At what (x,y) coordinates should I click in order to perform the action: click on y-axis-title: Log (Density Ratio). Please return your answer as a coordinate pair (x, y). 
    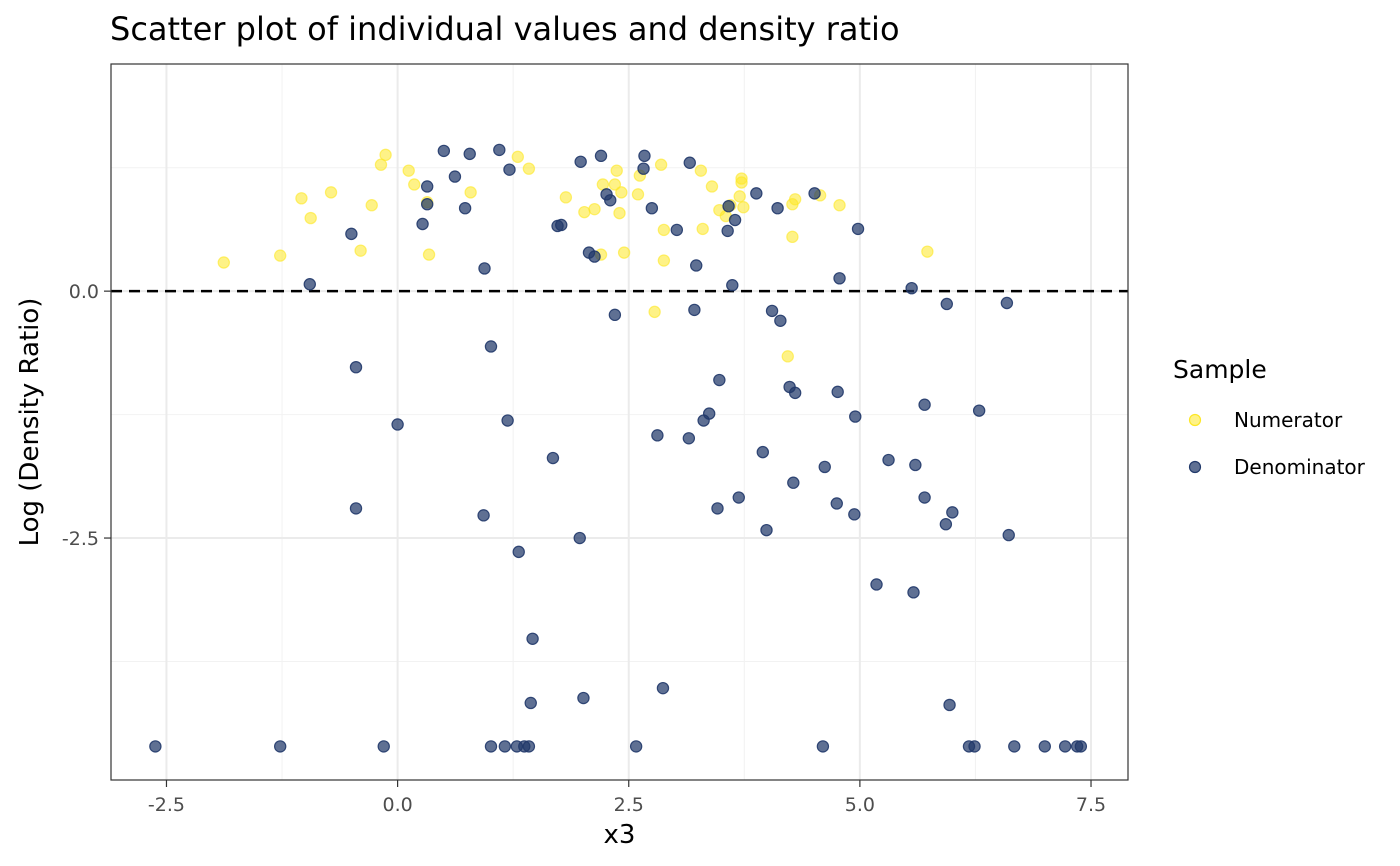
    Looking at the image, I should click on (30, 422).